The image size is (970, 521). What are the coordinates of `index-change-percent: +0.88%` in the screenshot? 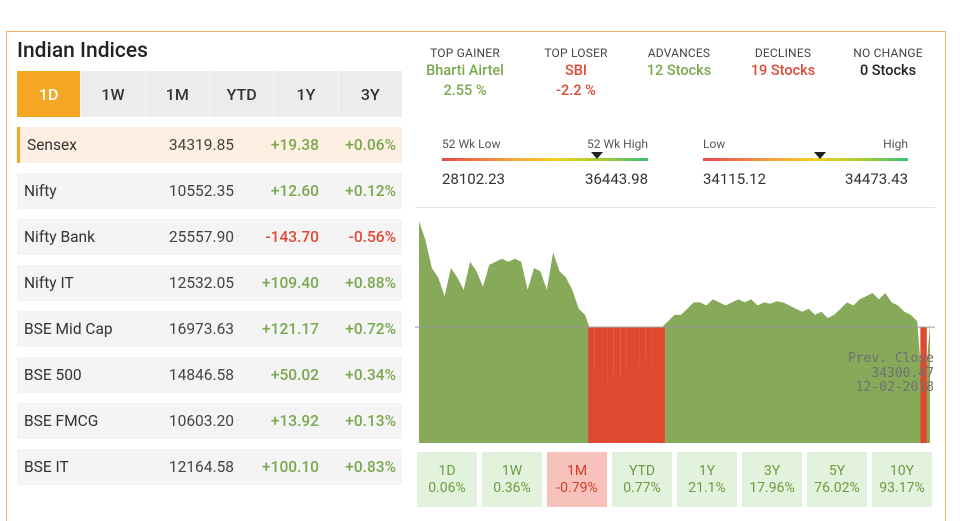 It's located at (370, 283).